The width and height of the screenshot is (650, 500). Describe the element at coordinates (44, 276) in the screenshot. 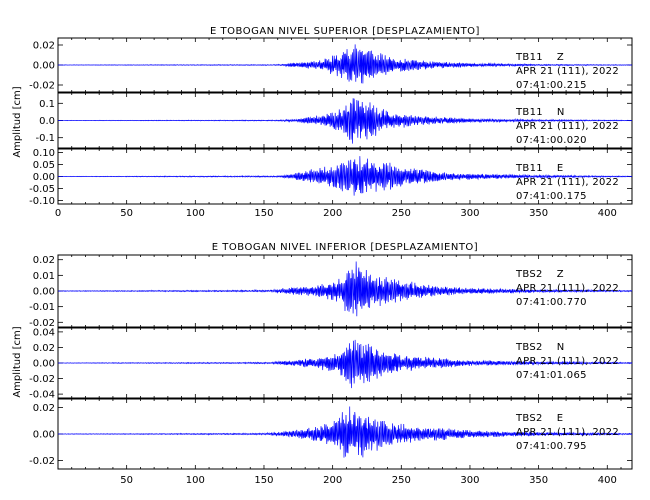

I see `y-tick-label: 0.01` at that location.